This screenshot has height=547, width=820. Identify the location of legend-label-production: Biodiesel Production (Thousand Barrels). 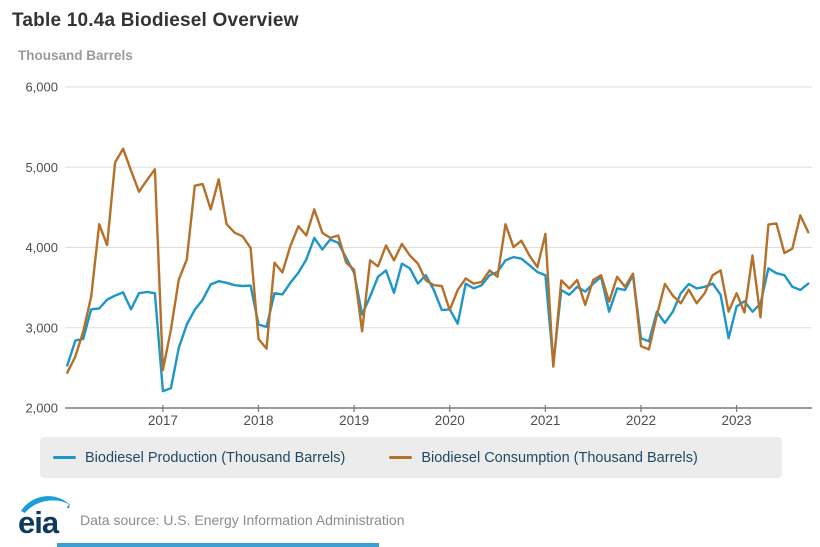
(215, 457).